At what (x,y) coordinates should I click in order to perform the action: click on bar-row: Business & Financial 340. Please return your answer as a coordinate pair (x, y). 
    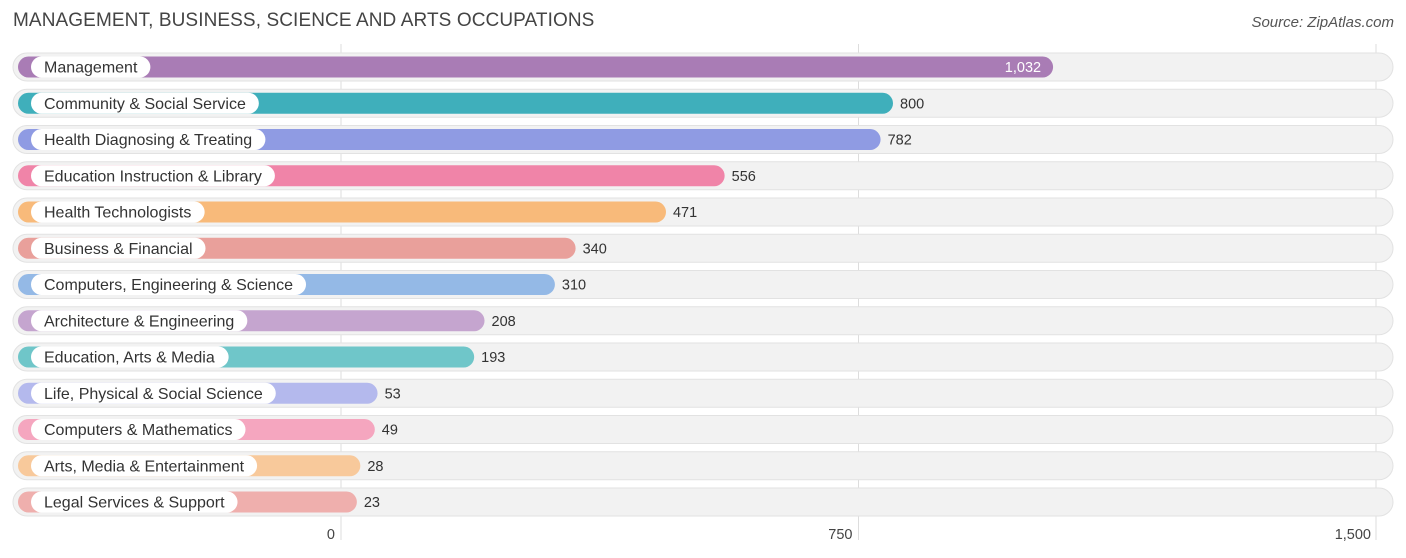
    Looking at the image, I should click on (703, 248).